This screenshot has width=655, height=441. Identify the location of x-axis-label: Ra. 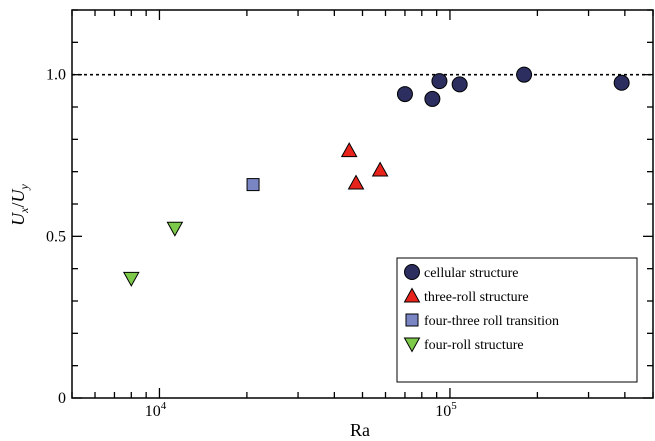
(360, 430).